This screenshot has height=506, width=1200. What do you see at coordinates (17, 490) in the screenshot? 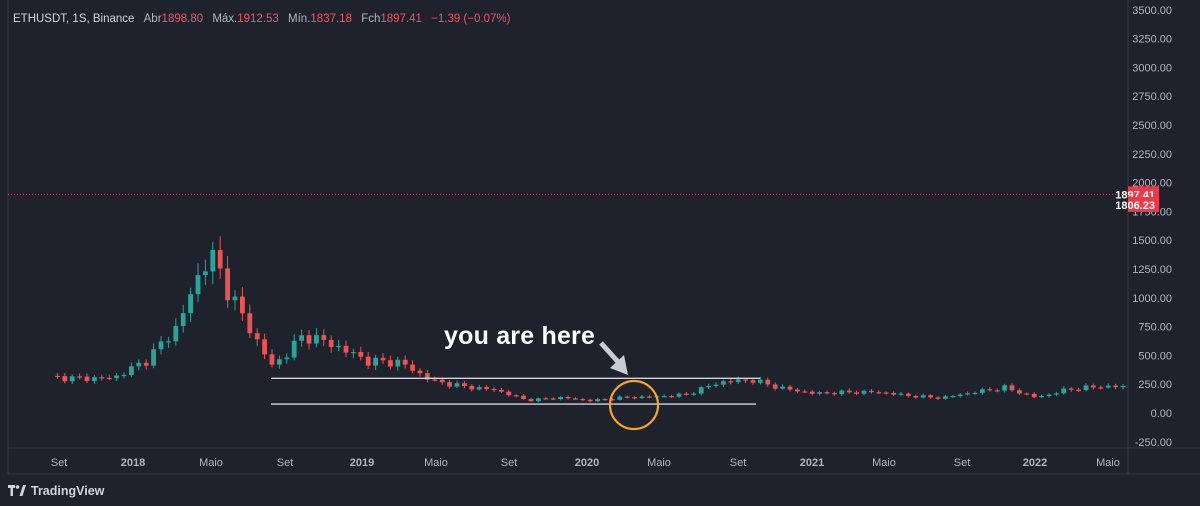
I see `tradingview-icon` at bounding box center [17, 490].